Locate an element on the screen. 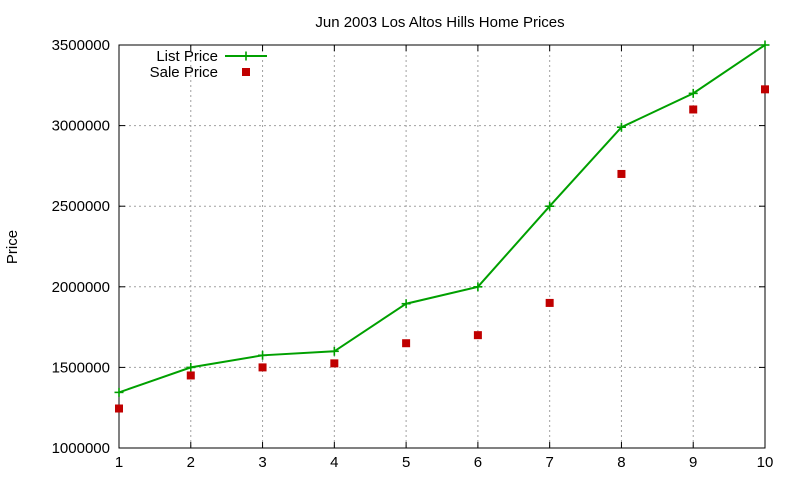 Image resolution: width=800 pixels, height=485 pixels. legend-entry-sale-price: Sale Price is located at coordinates (200, 72).